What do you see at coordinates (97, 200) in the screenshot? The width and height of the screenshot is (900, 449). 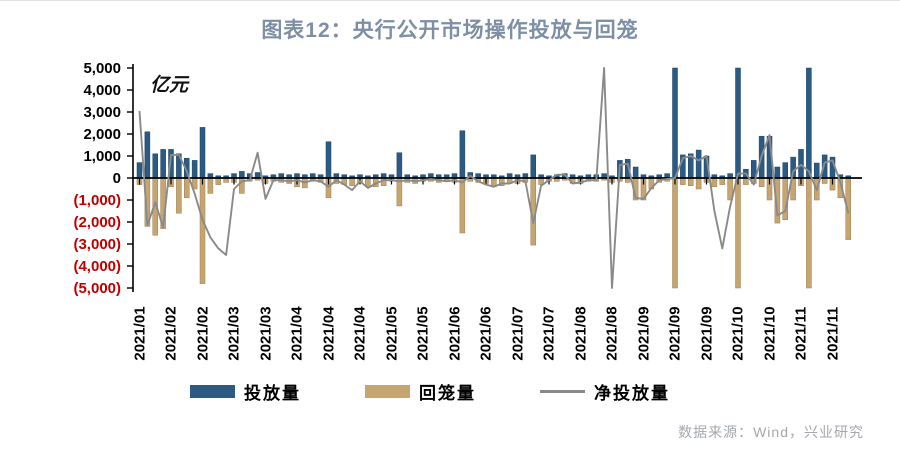 I see `y-axis-tick-label: (1,000)` at bounding box center [97, 200].